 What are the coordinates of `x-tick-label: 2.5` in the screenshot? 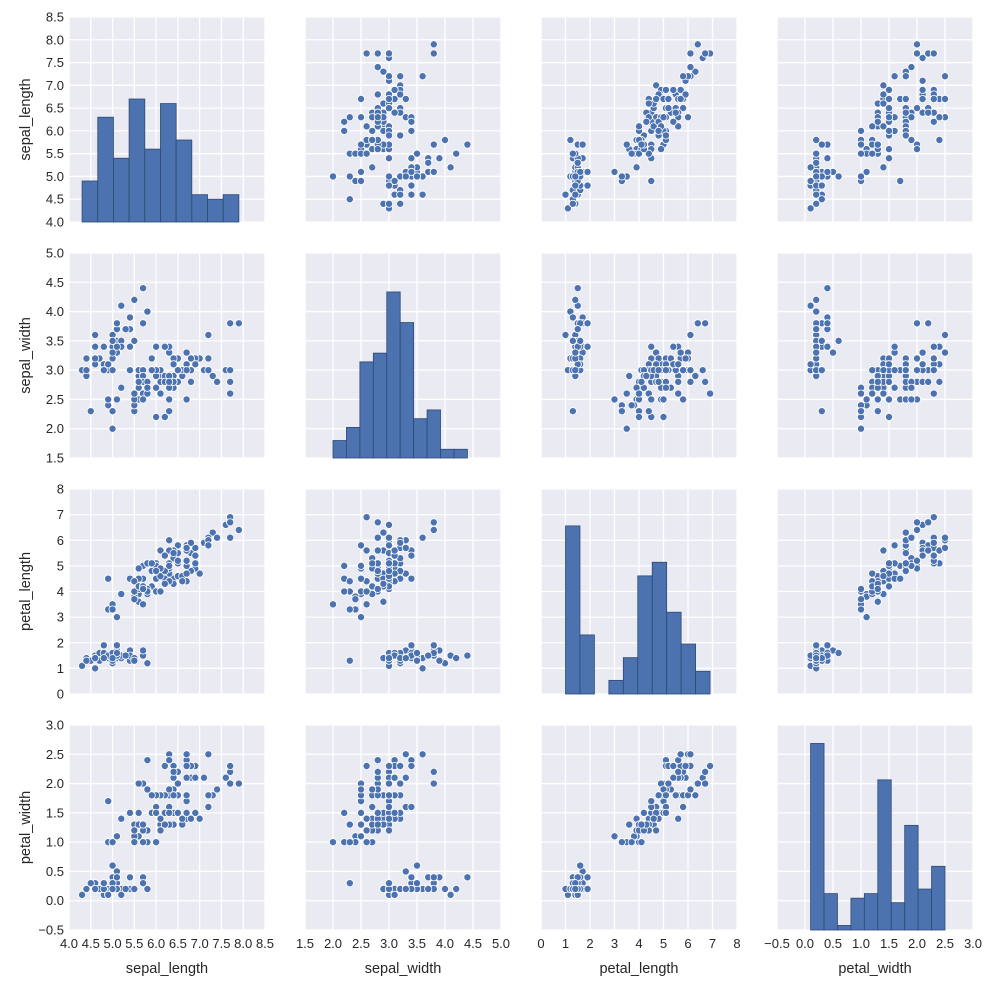 It's located at (361, 943).